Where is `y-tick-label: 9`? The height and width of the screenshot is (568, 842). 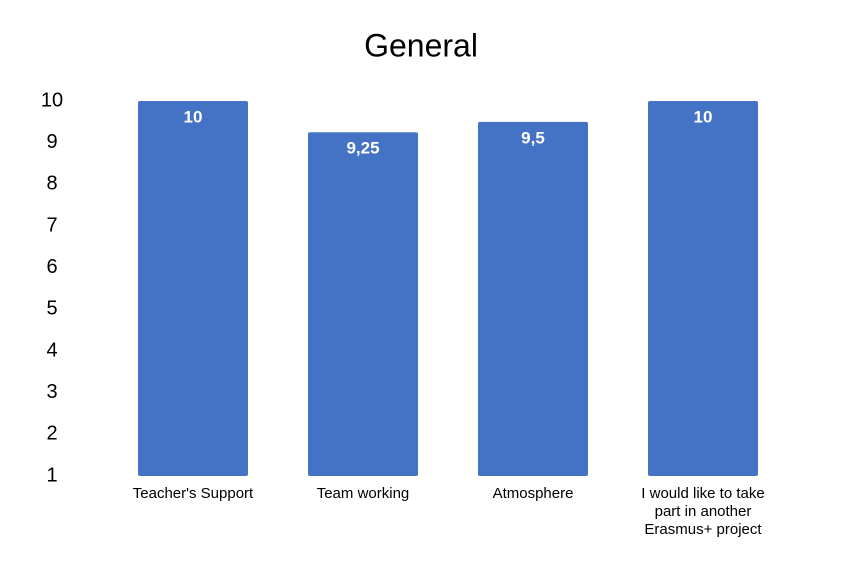
y-tick-label: 9 is located at coordinates (51, 142).